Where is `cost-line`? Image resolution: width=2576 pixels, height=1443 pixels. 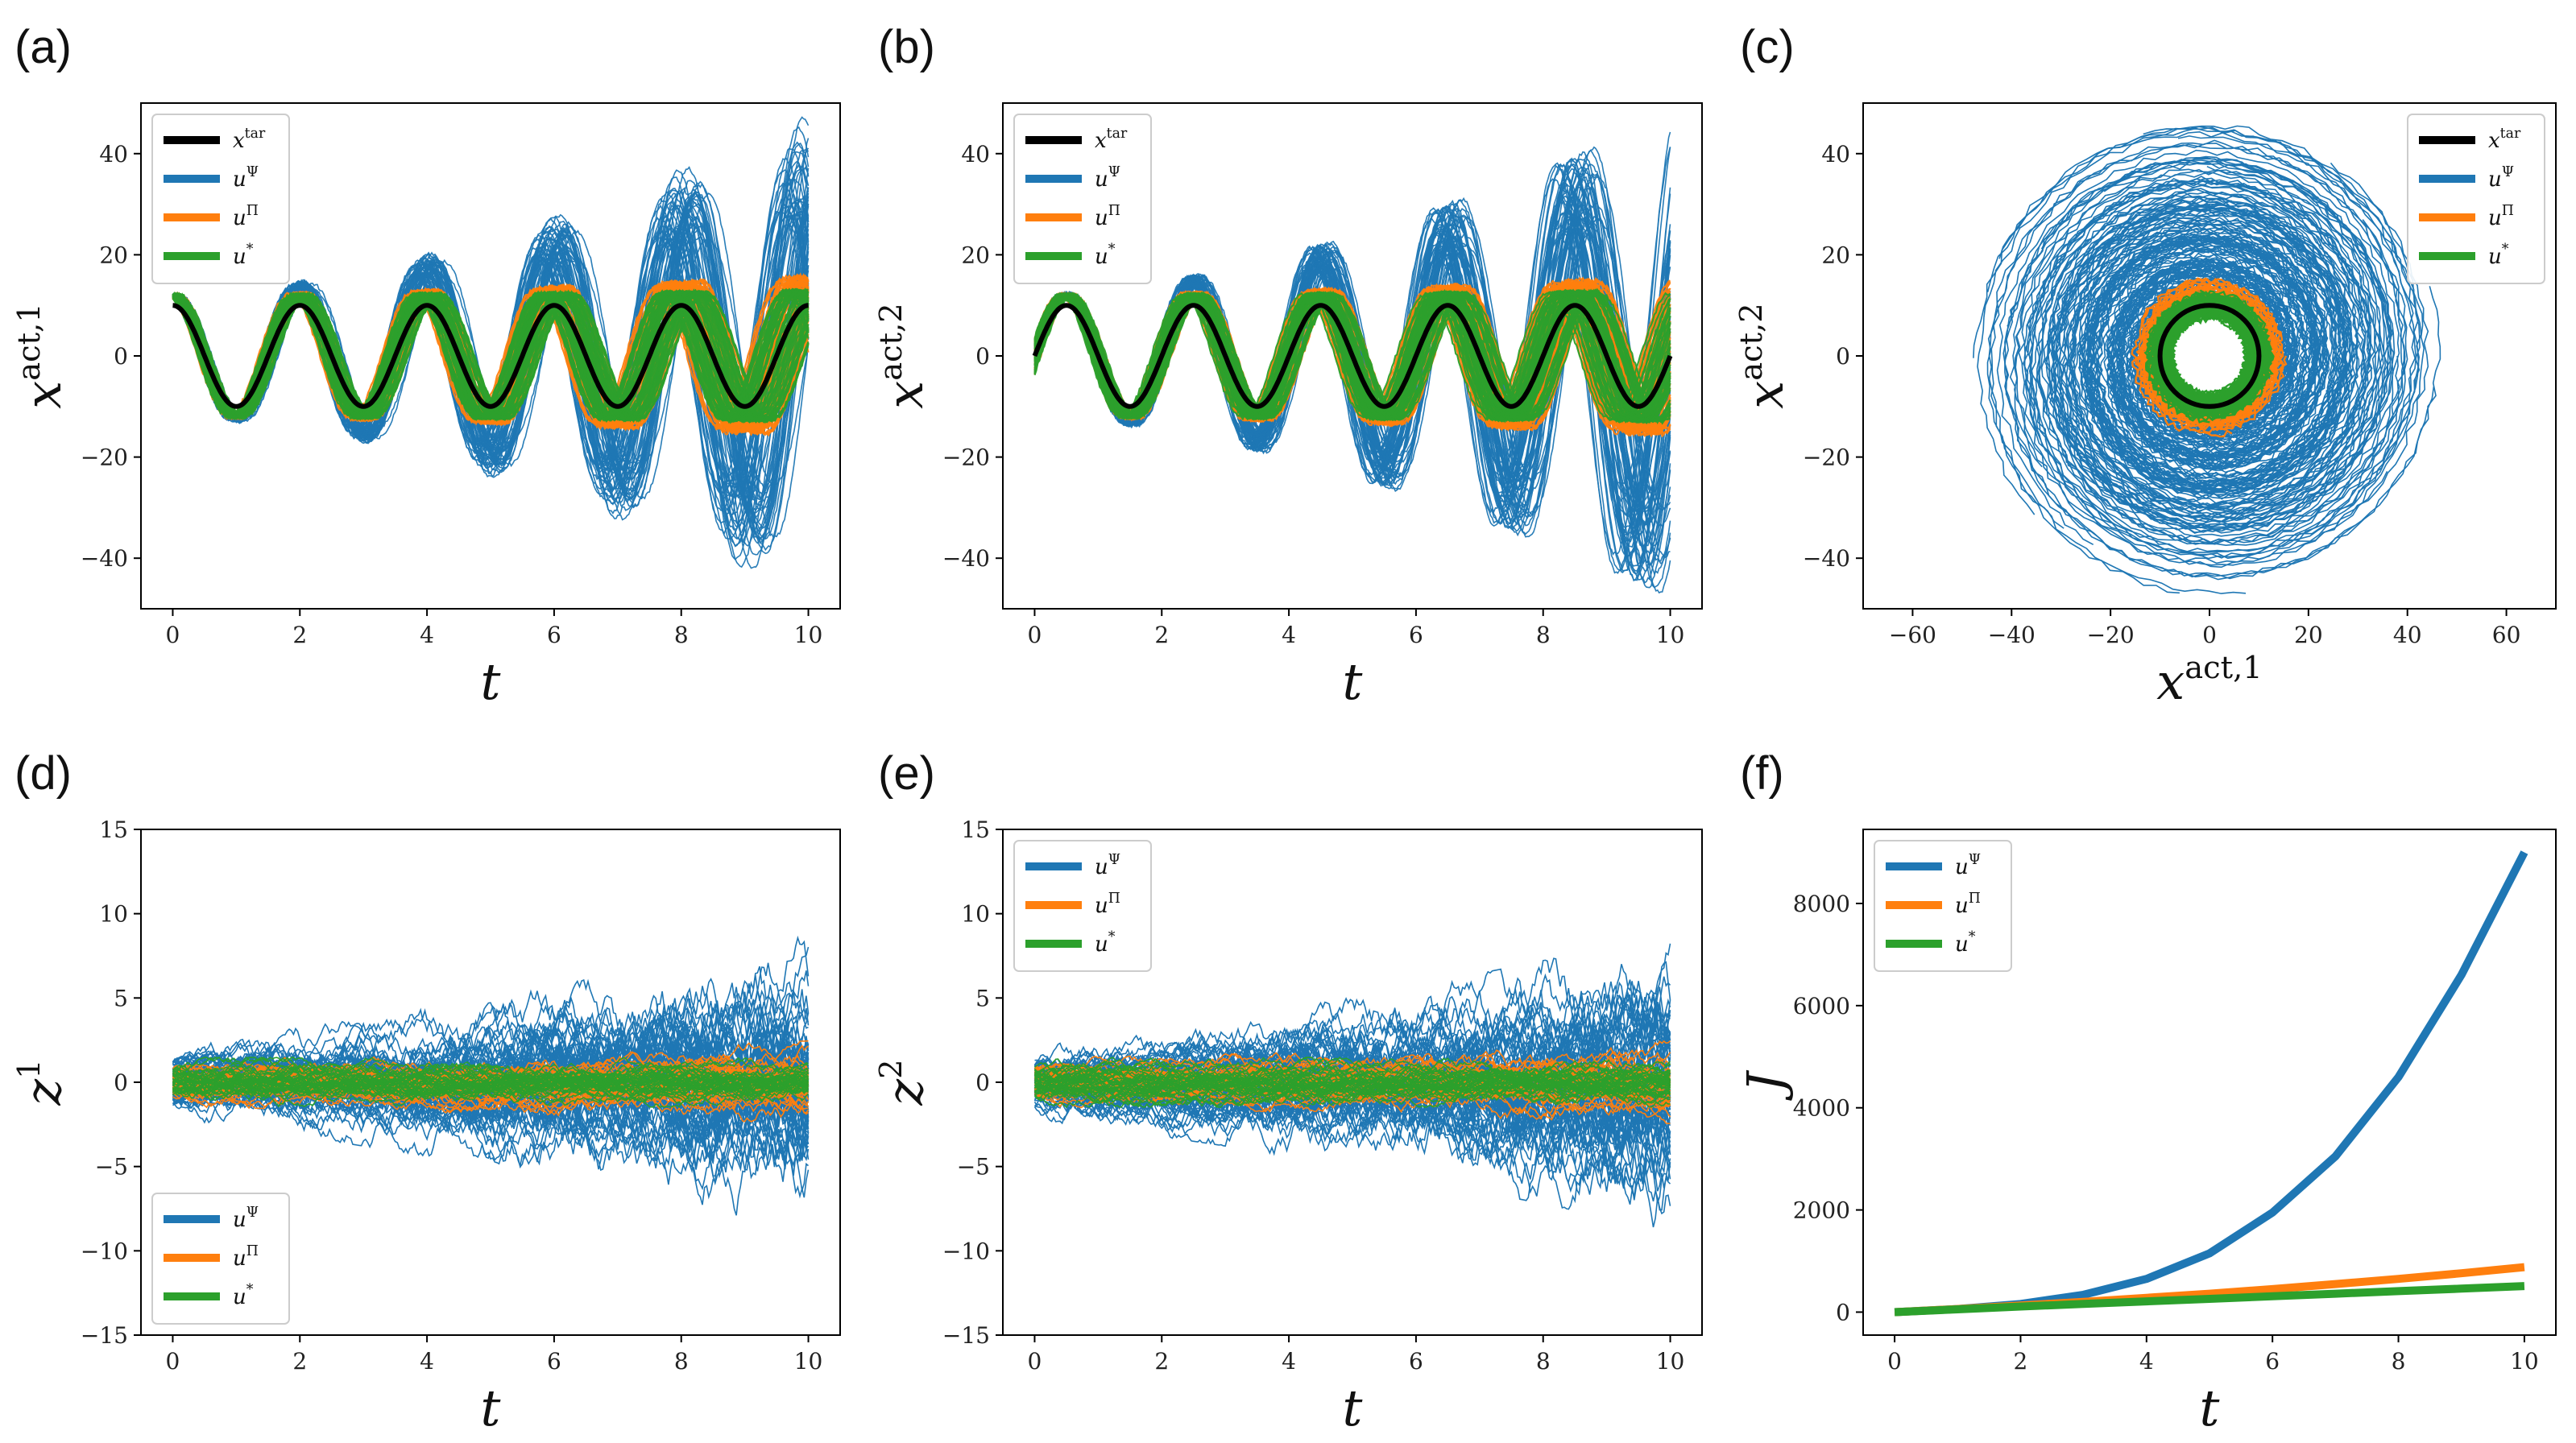
cost-line is located at coordinates (2209, 1299).